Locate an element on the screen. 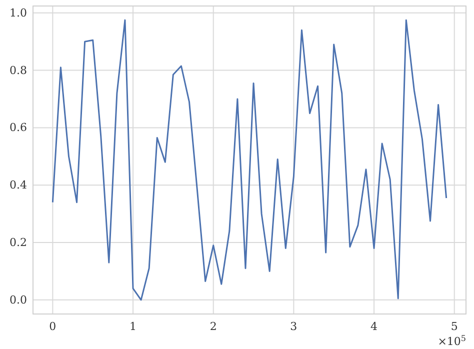 The width and height of the screenshot is (474, 349). y-tick-label: 0.2 is located at coordinates (18, 243).